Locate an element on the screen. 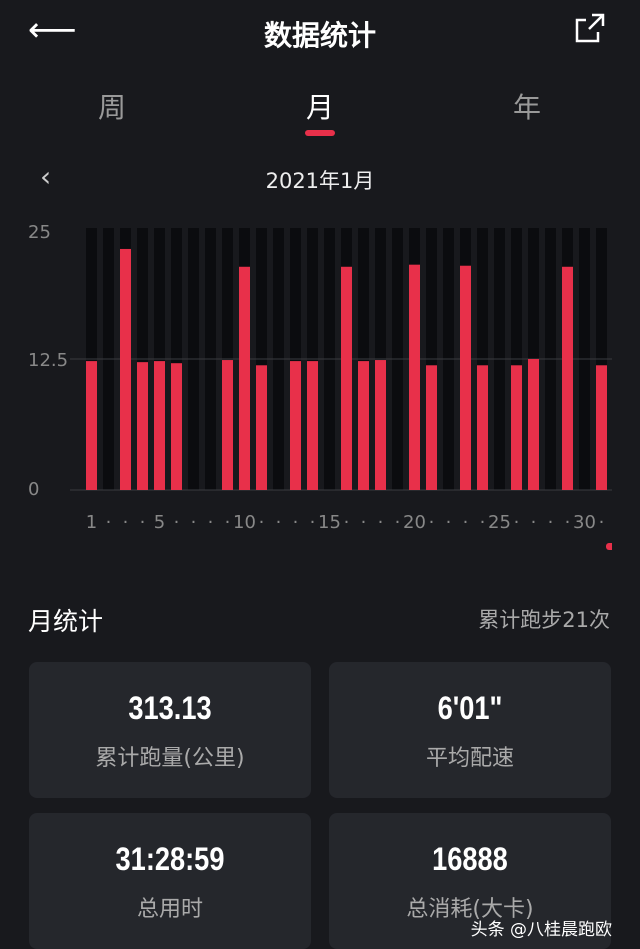 The height and width of the screenshot is (949, 640). tab-indicator is located at coordinates (320, 133).